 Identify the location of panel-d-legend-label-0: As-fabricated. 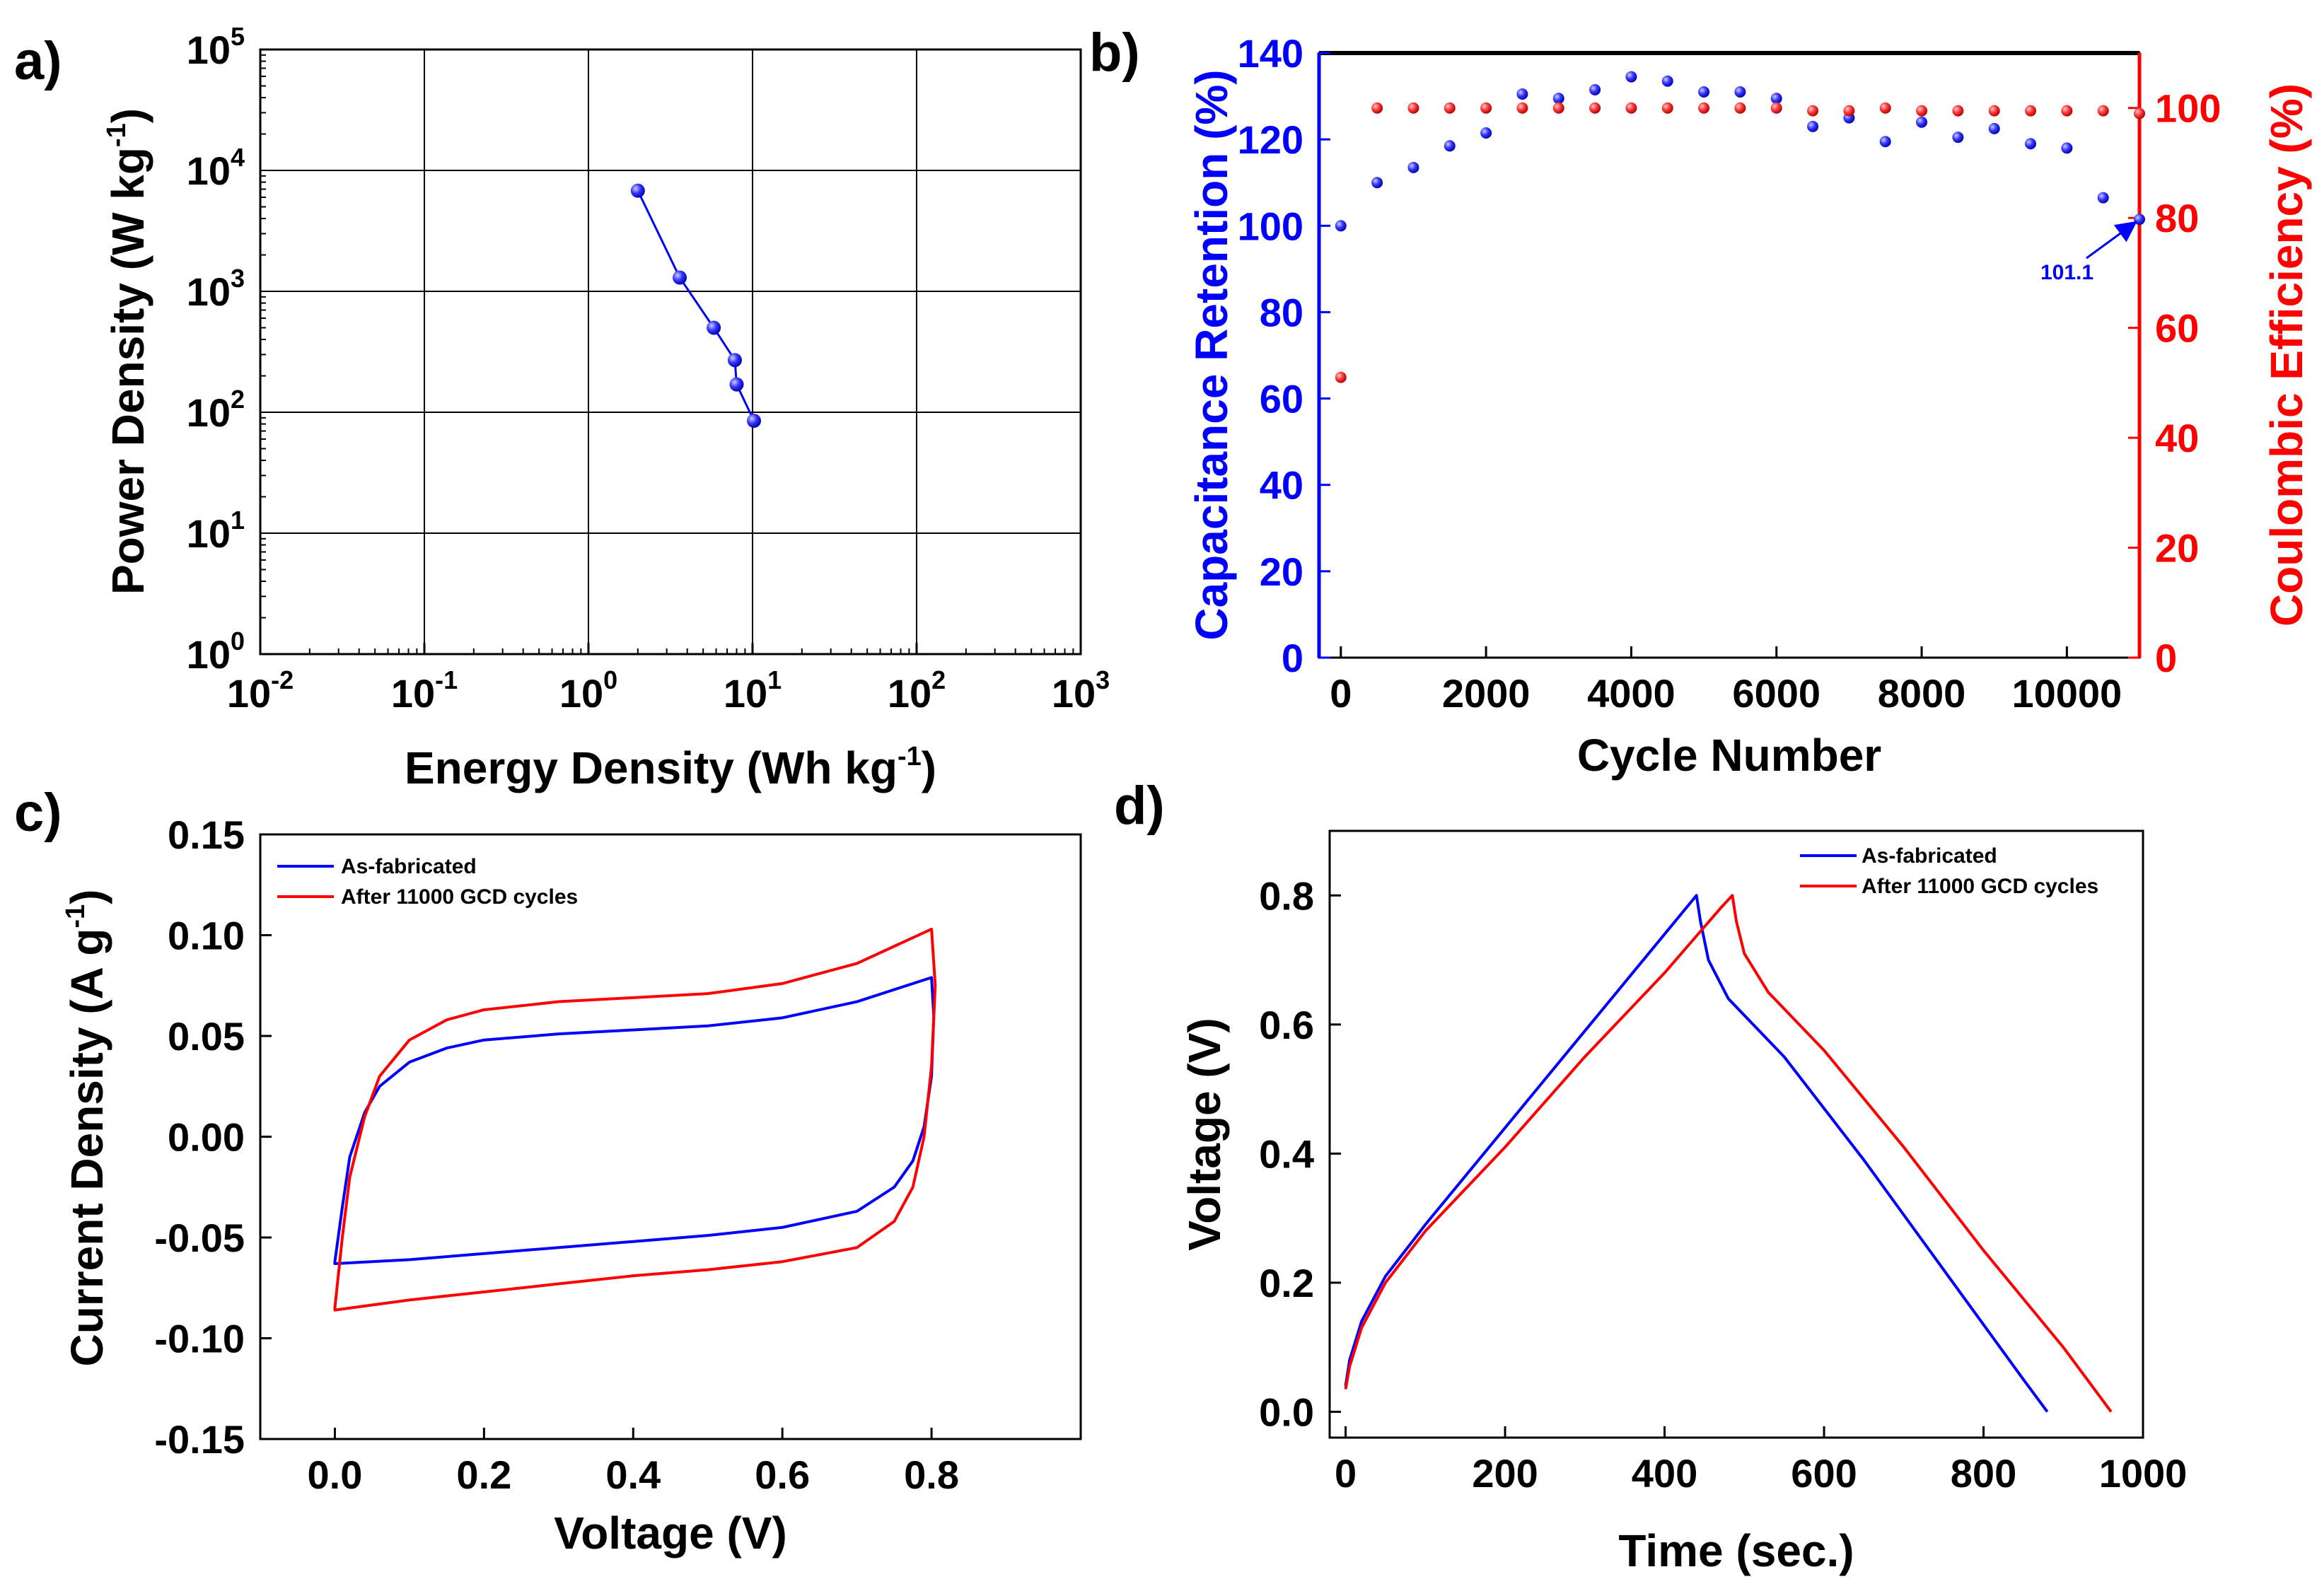
(1929, 856).